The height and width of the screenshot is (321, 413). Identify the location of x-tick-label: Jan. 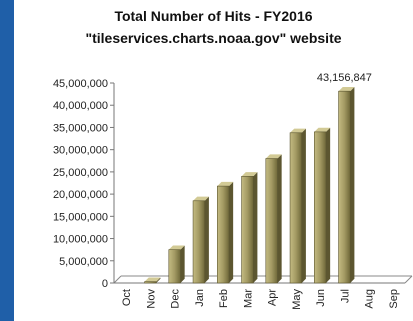
(200, 298).